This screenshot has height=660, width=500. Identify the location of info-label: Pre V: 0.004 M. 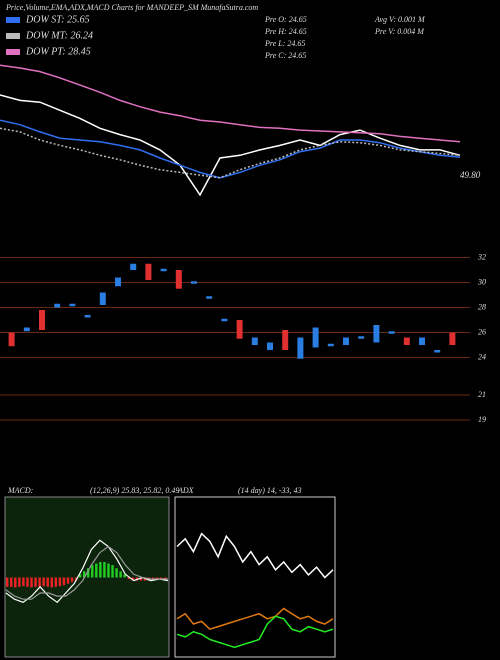
(399, 31).